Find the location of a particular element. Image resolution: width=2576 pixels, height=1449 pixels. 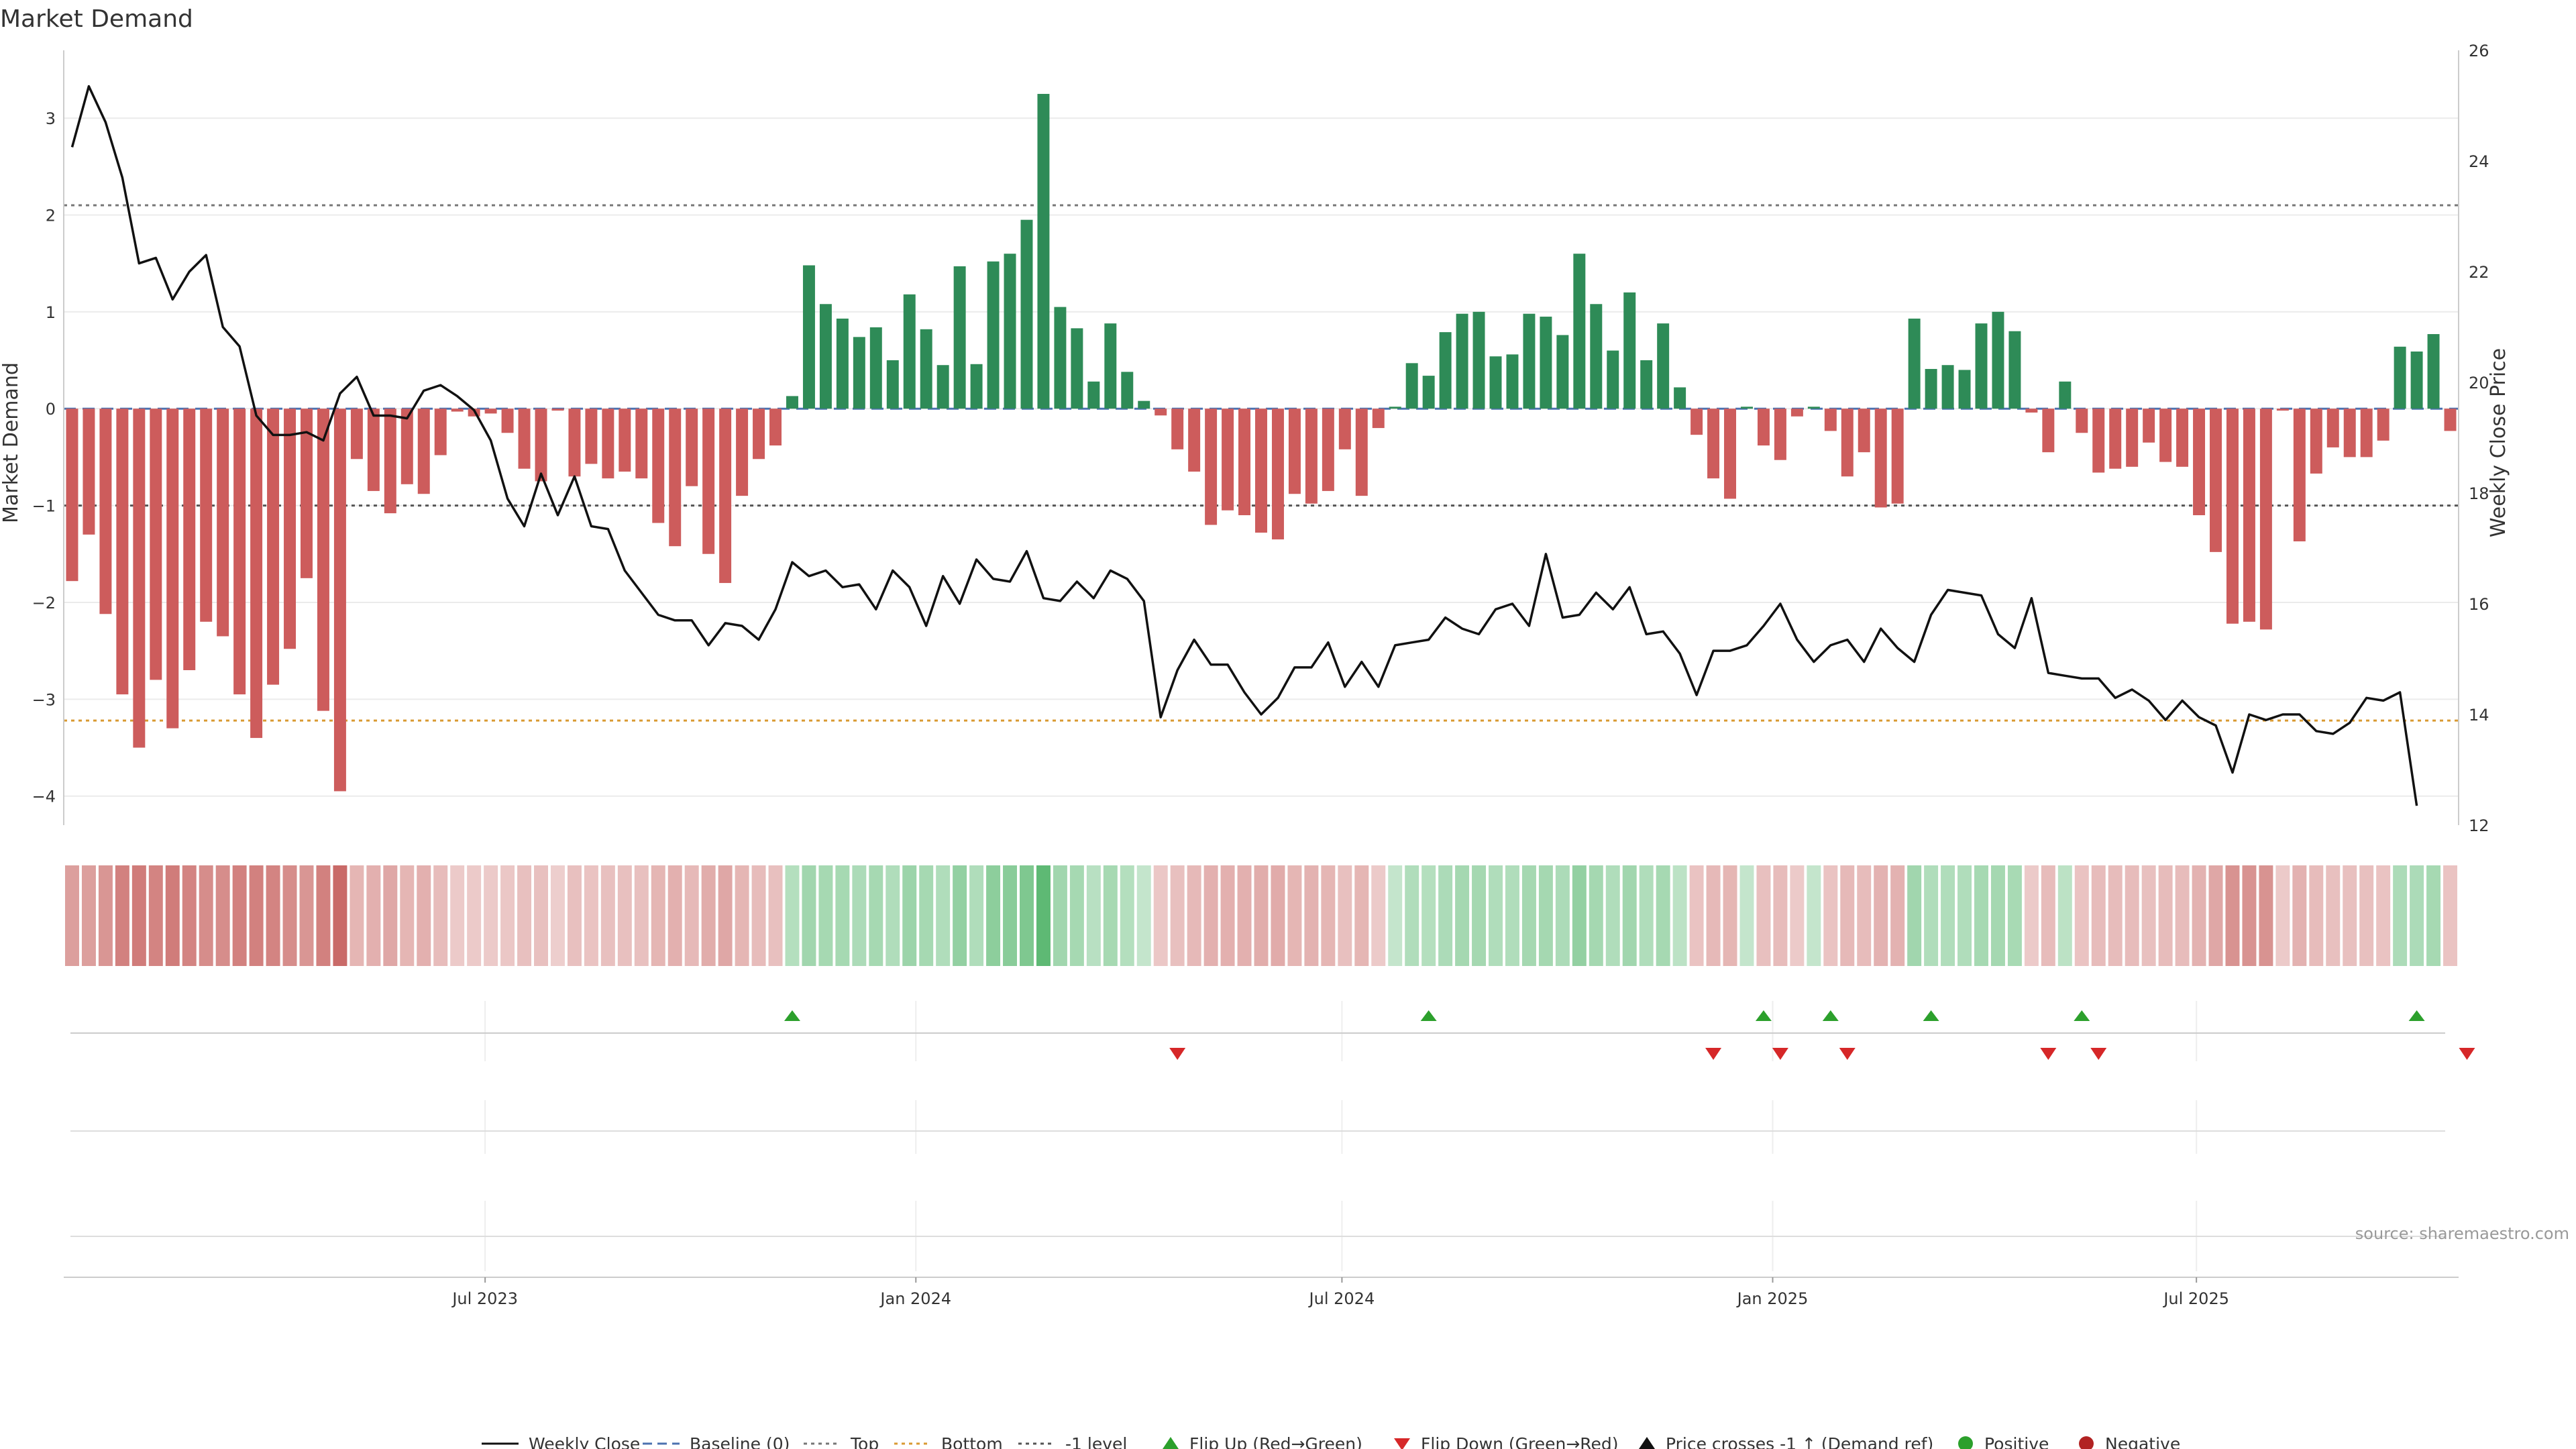

chart-title: Market Demand is located at coordinates (96, 19).